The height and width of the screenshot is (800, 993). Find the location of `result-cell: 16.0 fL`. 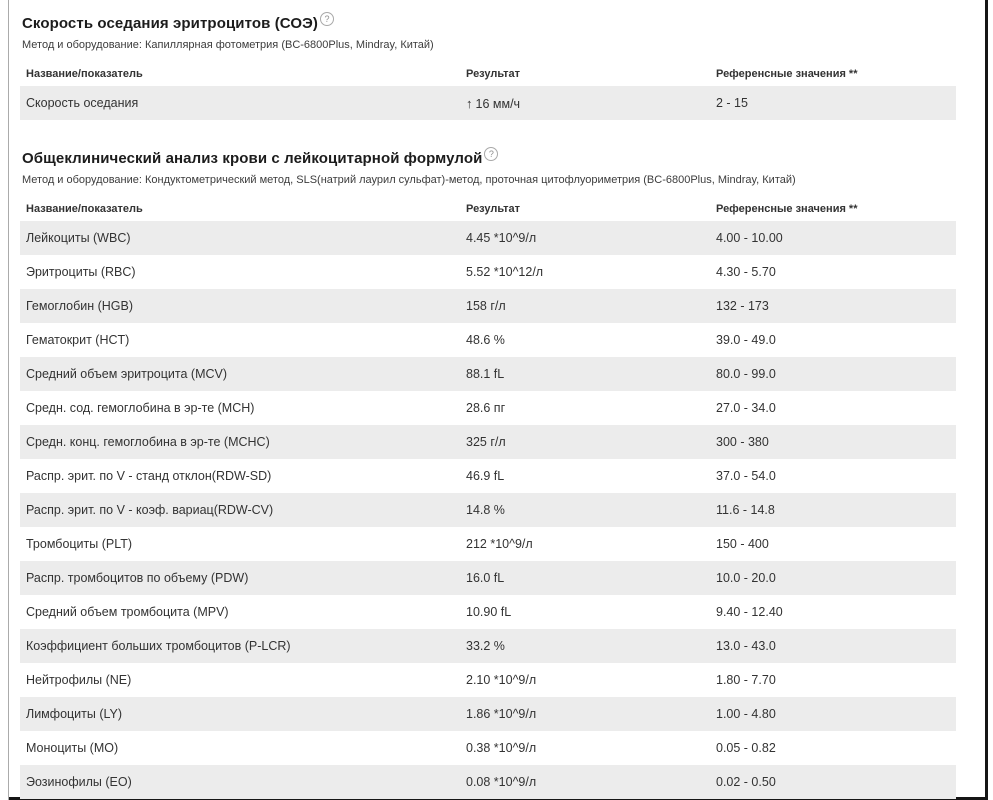

result-cell: 16.0 fL is located at coordinates (585, 578).